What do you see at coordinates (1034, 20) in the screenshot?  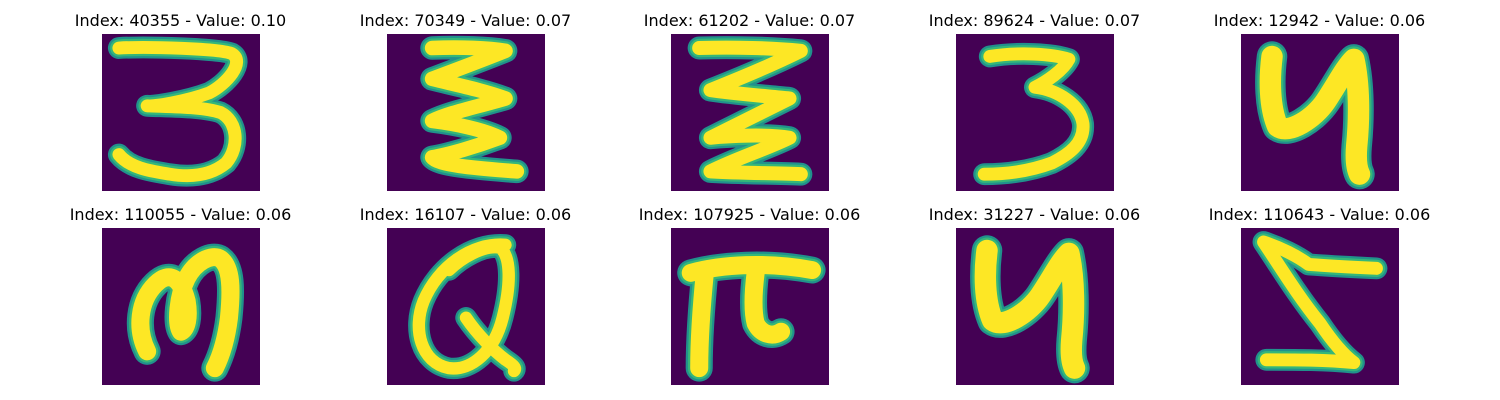 I see `panel-title: Index: 89624 - Value: 0.07` at bounding box center [1034, 20].